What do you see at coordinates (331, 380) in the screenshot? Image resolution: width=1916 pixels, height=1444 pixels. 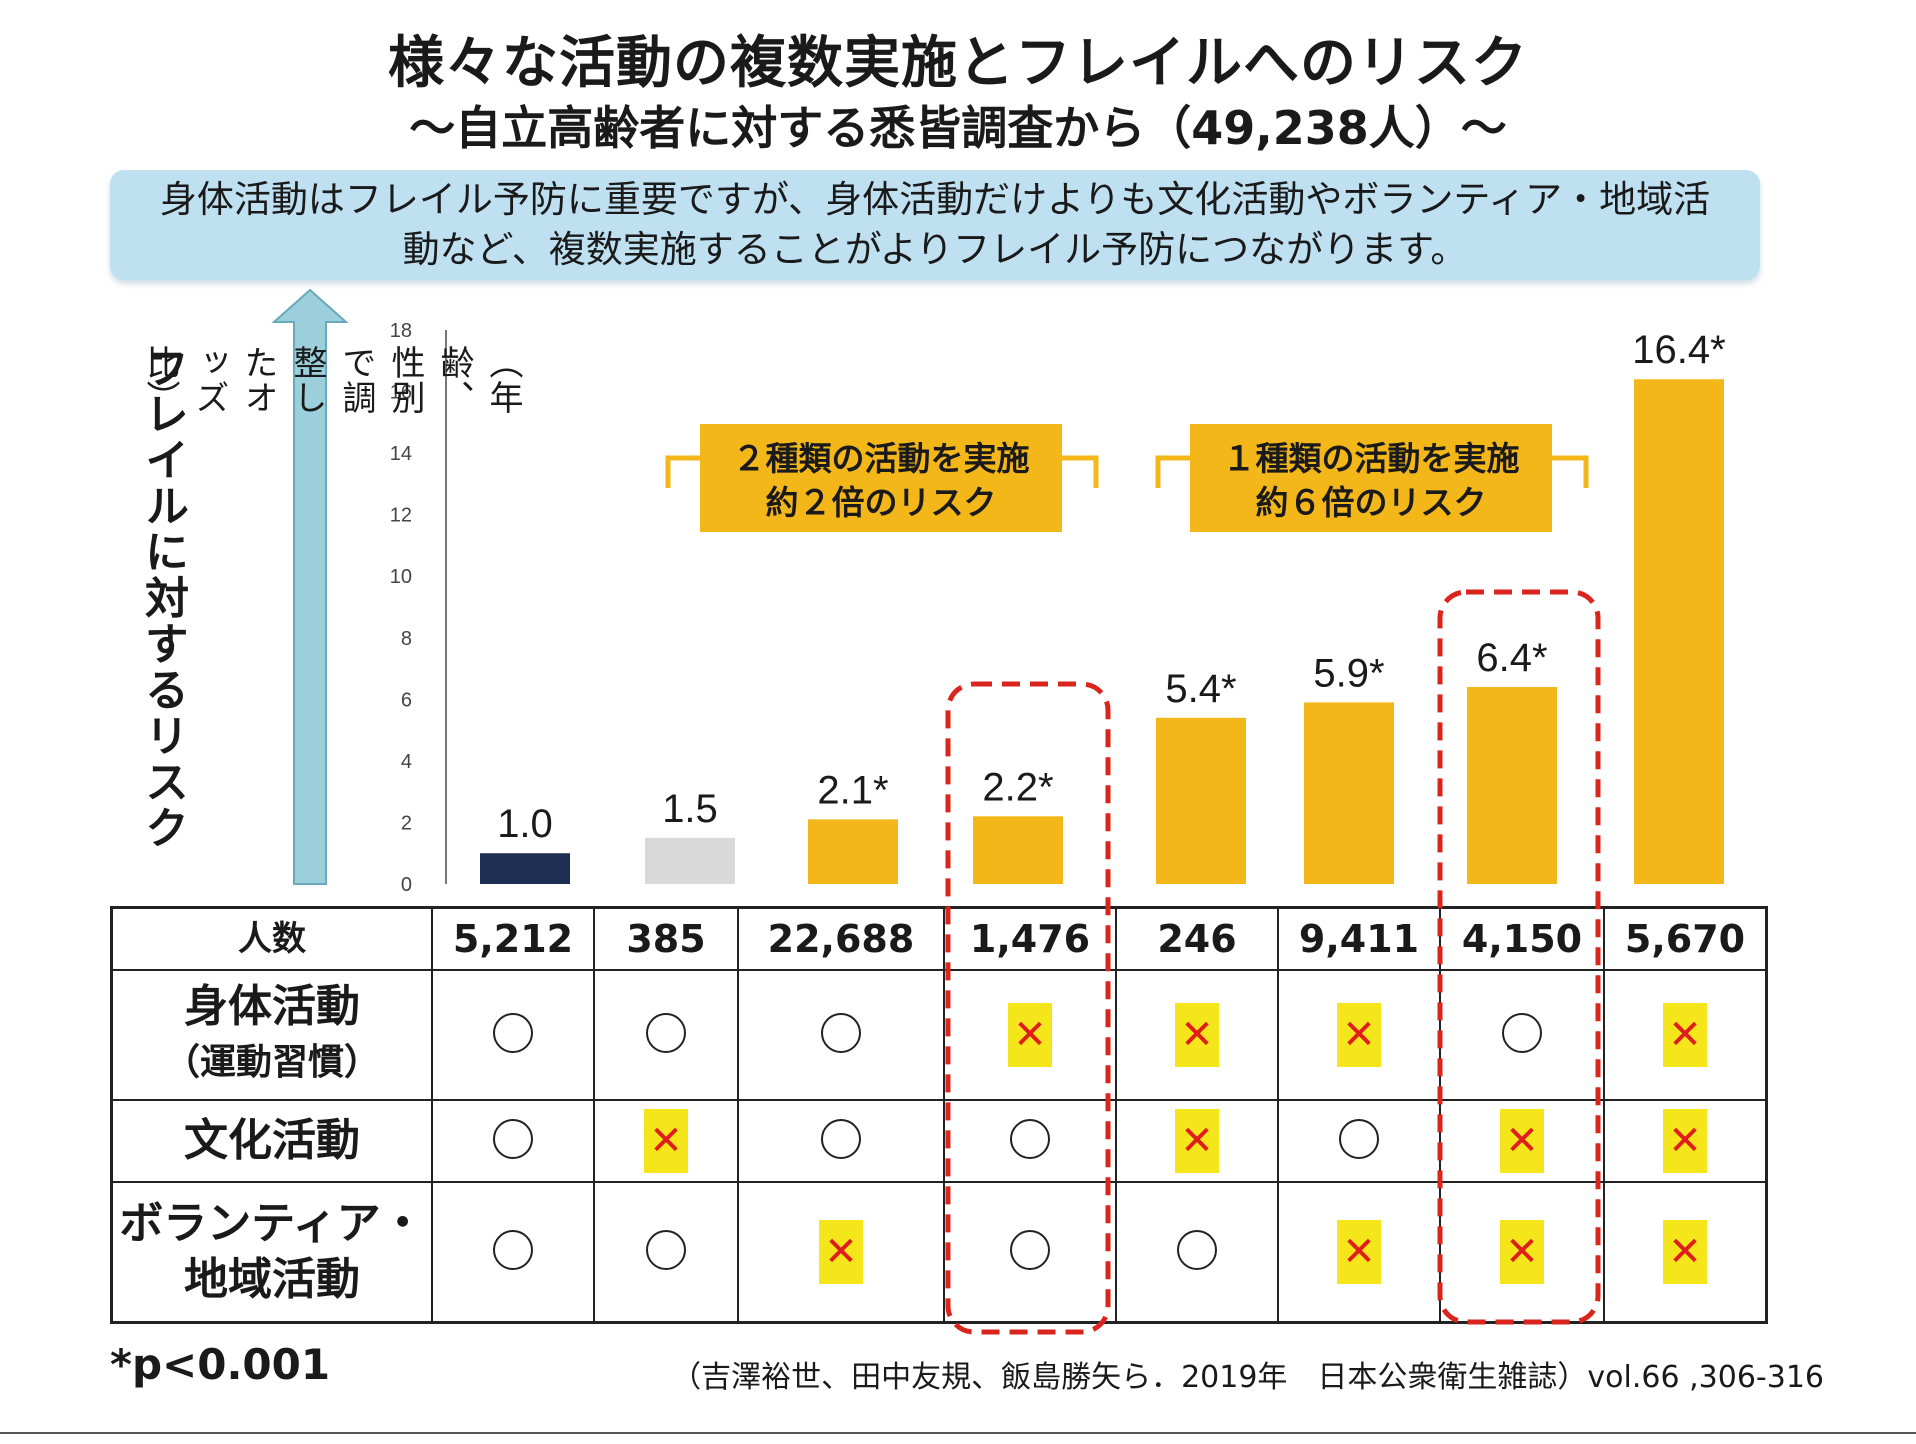 I see `y-axis-subtitle: （年齢、性別で調整したオッズ比）` at bounding box center [331, 380].